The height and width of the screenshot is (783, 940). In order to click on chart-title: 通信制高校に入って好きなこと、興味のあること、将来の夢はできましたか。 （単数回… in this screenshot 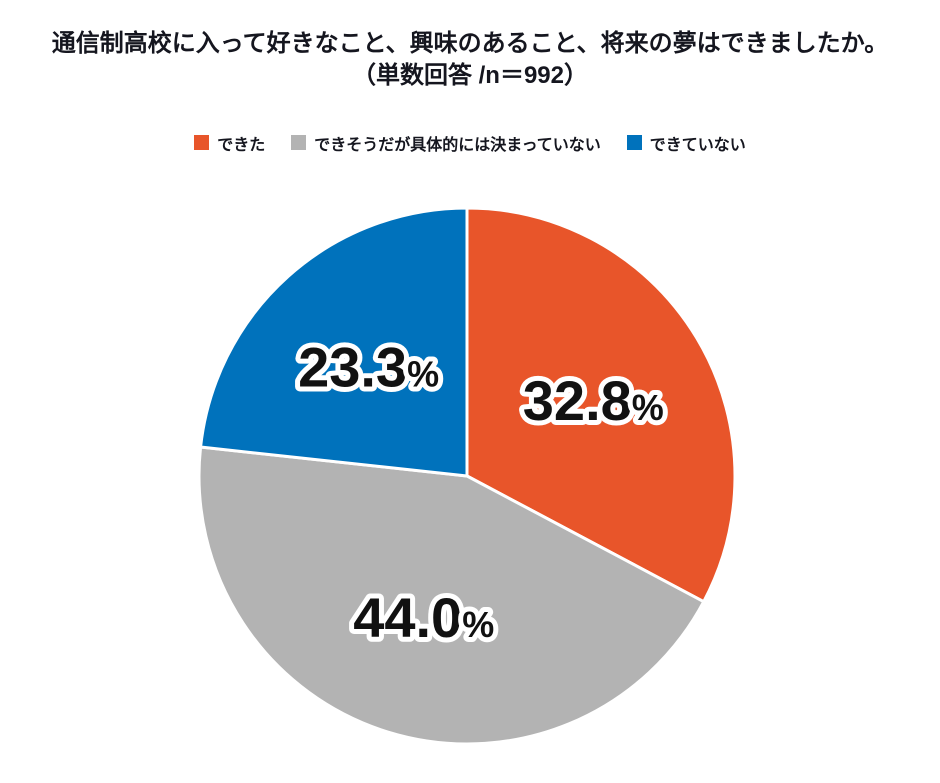, I will do `click(470, 46)`.